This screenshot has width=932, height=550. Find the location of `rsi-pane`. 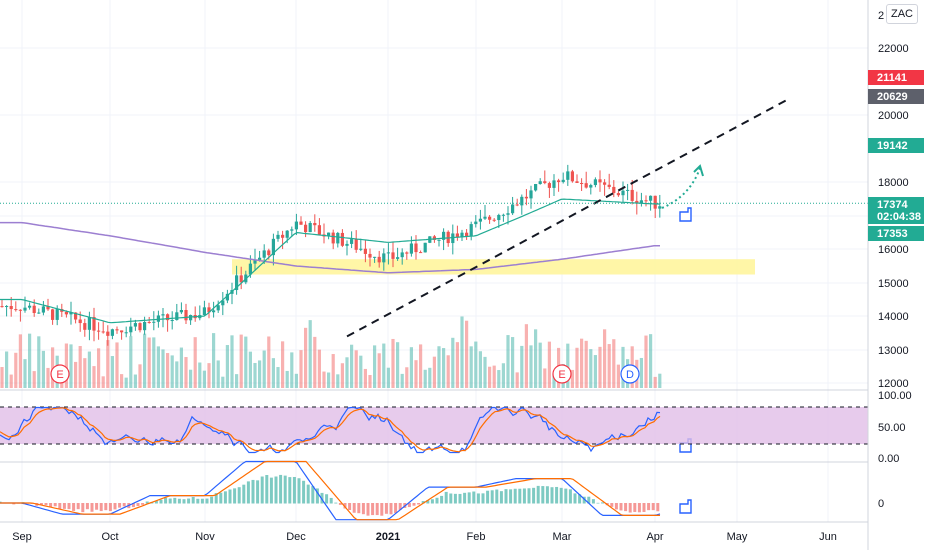

rsi-pane is located at coordinates (434, 430).